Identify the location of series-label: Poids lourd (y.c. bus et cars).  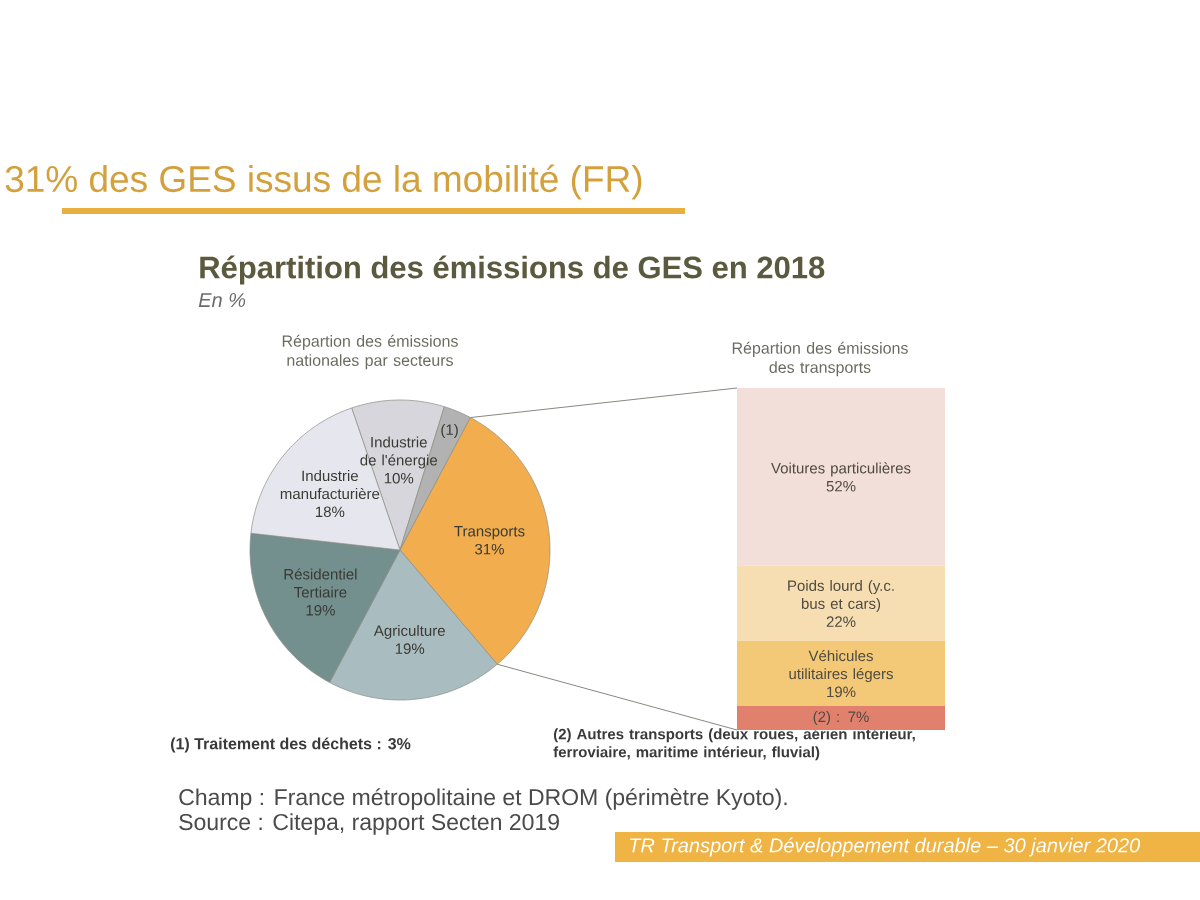
(841, 595).